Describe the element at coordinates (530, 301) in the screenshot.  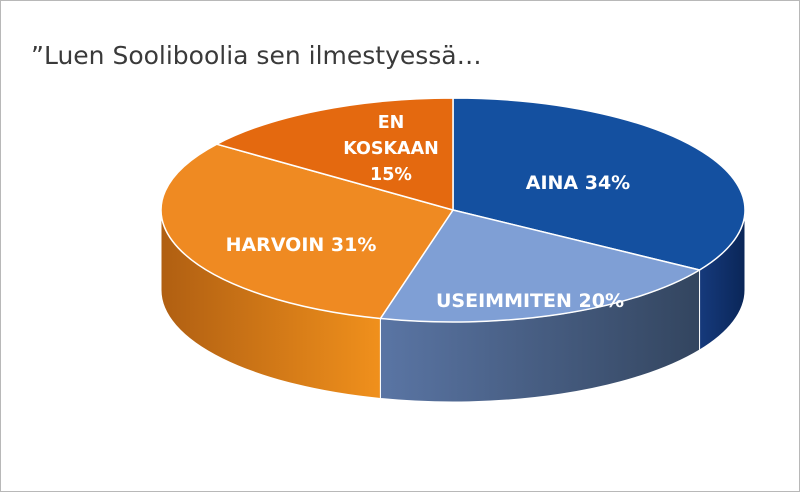
I see `slice-label-useimmiten: USEIMMITEN 20%` at that location.